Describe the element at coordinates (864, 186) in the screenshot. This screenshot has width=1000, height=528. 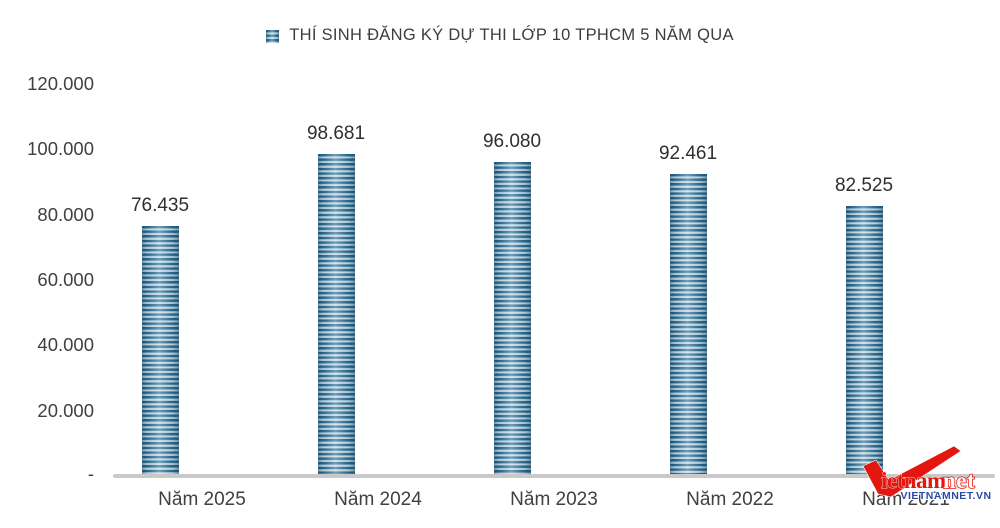
I see `bar-value-label: 82.525` at that location.